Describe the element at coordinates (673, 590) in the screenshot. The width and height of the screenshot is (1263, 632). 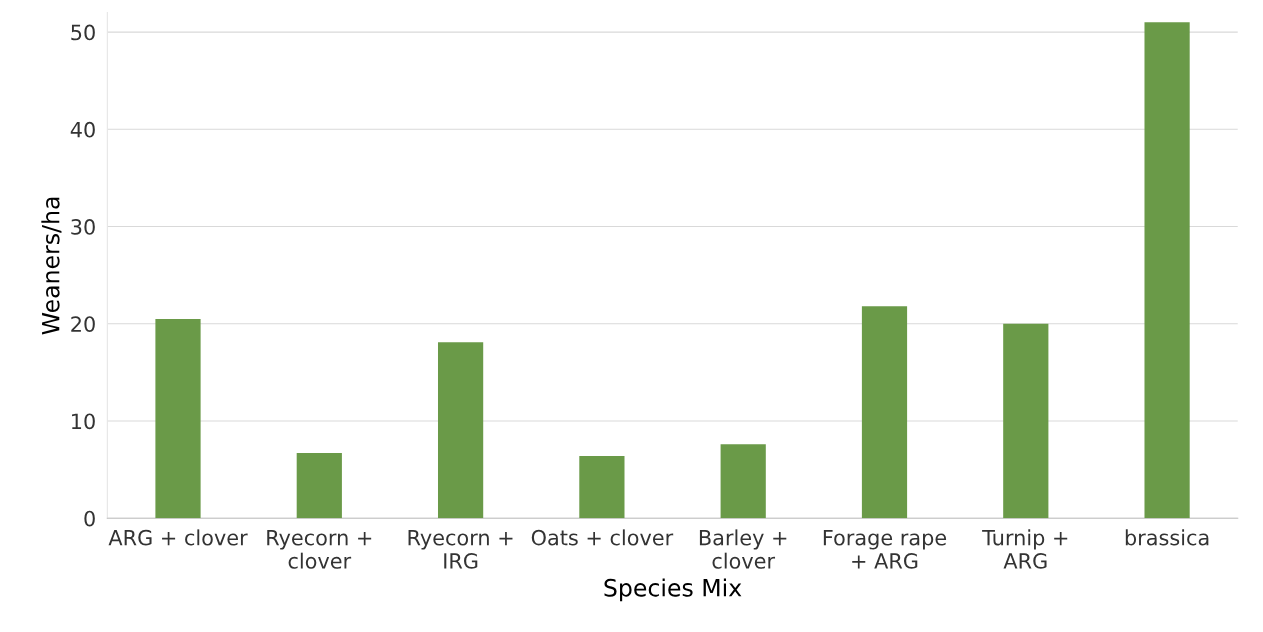
I see `x-axis-title: Species Mix` at that location.